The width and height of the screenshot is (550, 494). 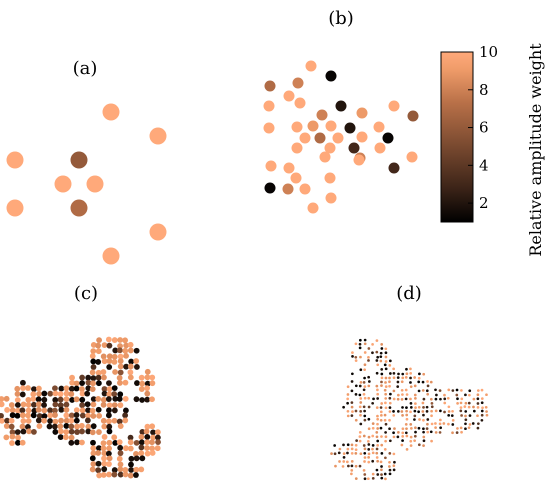 What do you see at coordinates (15, 160) in the screenshot?
I see `panel-a-point` at bounding box center [15, 160].